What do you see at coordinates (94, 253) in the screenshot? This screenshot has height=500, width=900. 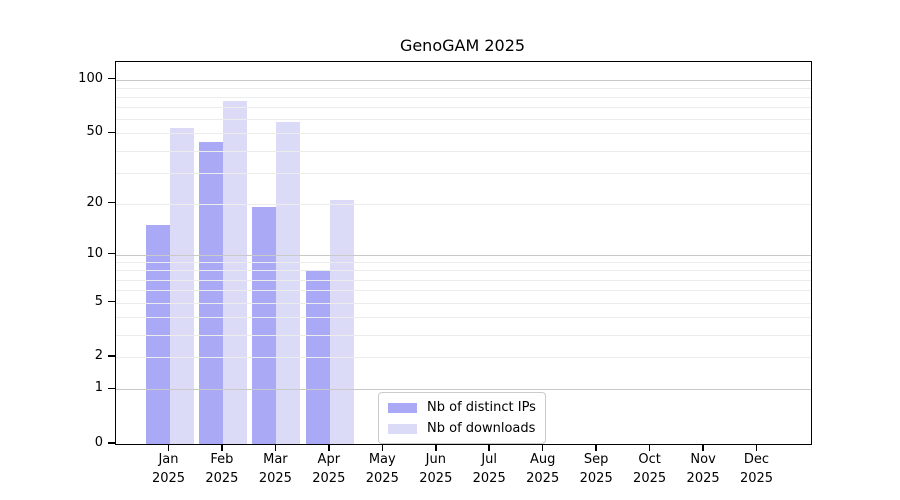 I see `y-tick-label: 10` at bounding box center [94, 253].